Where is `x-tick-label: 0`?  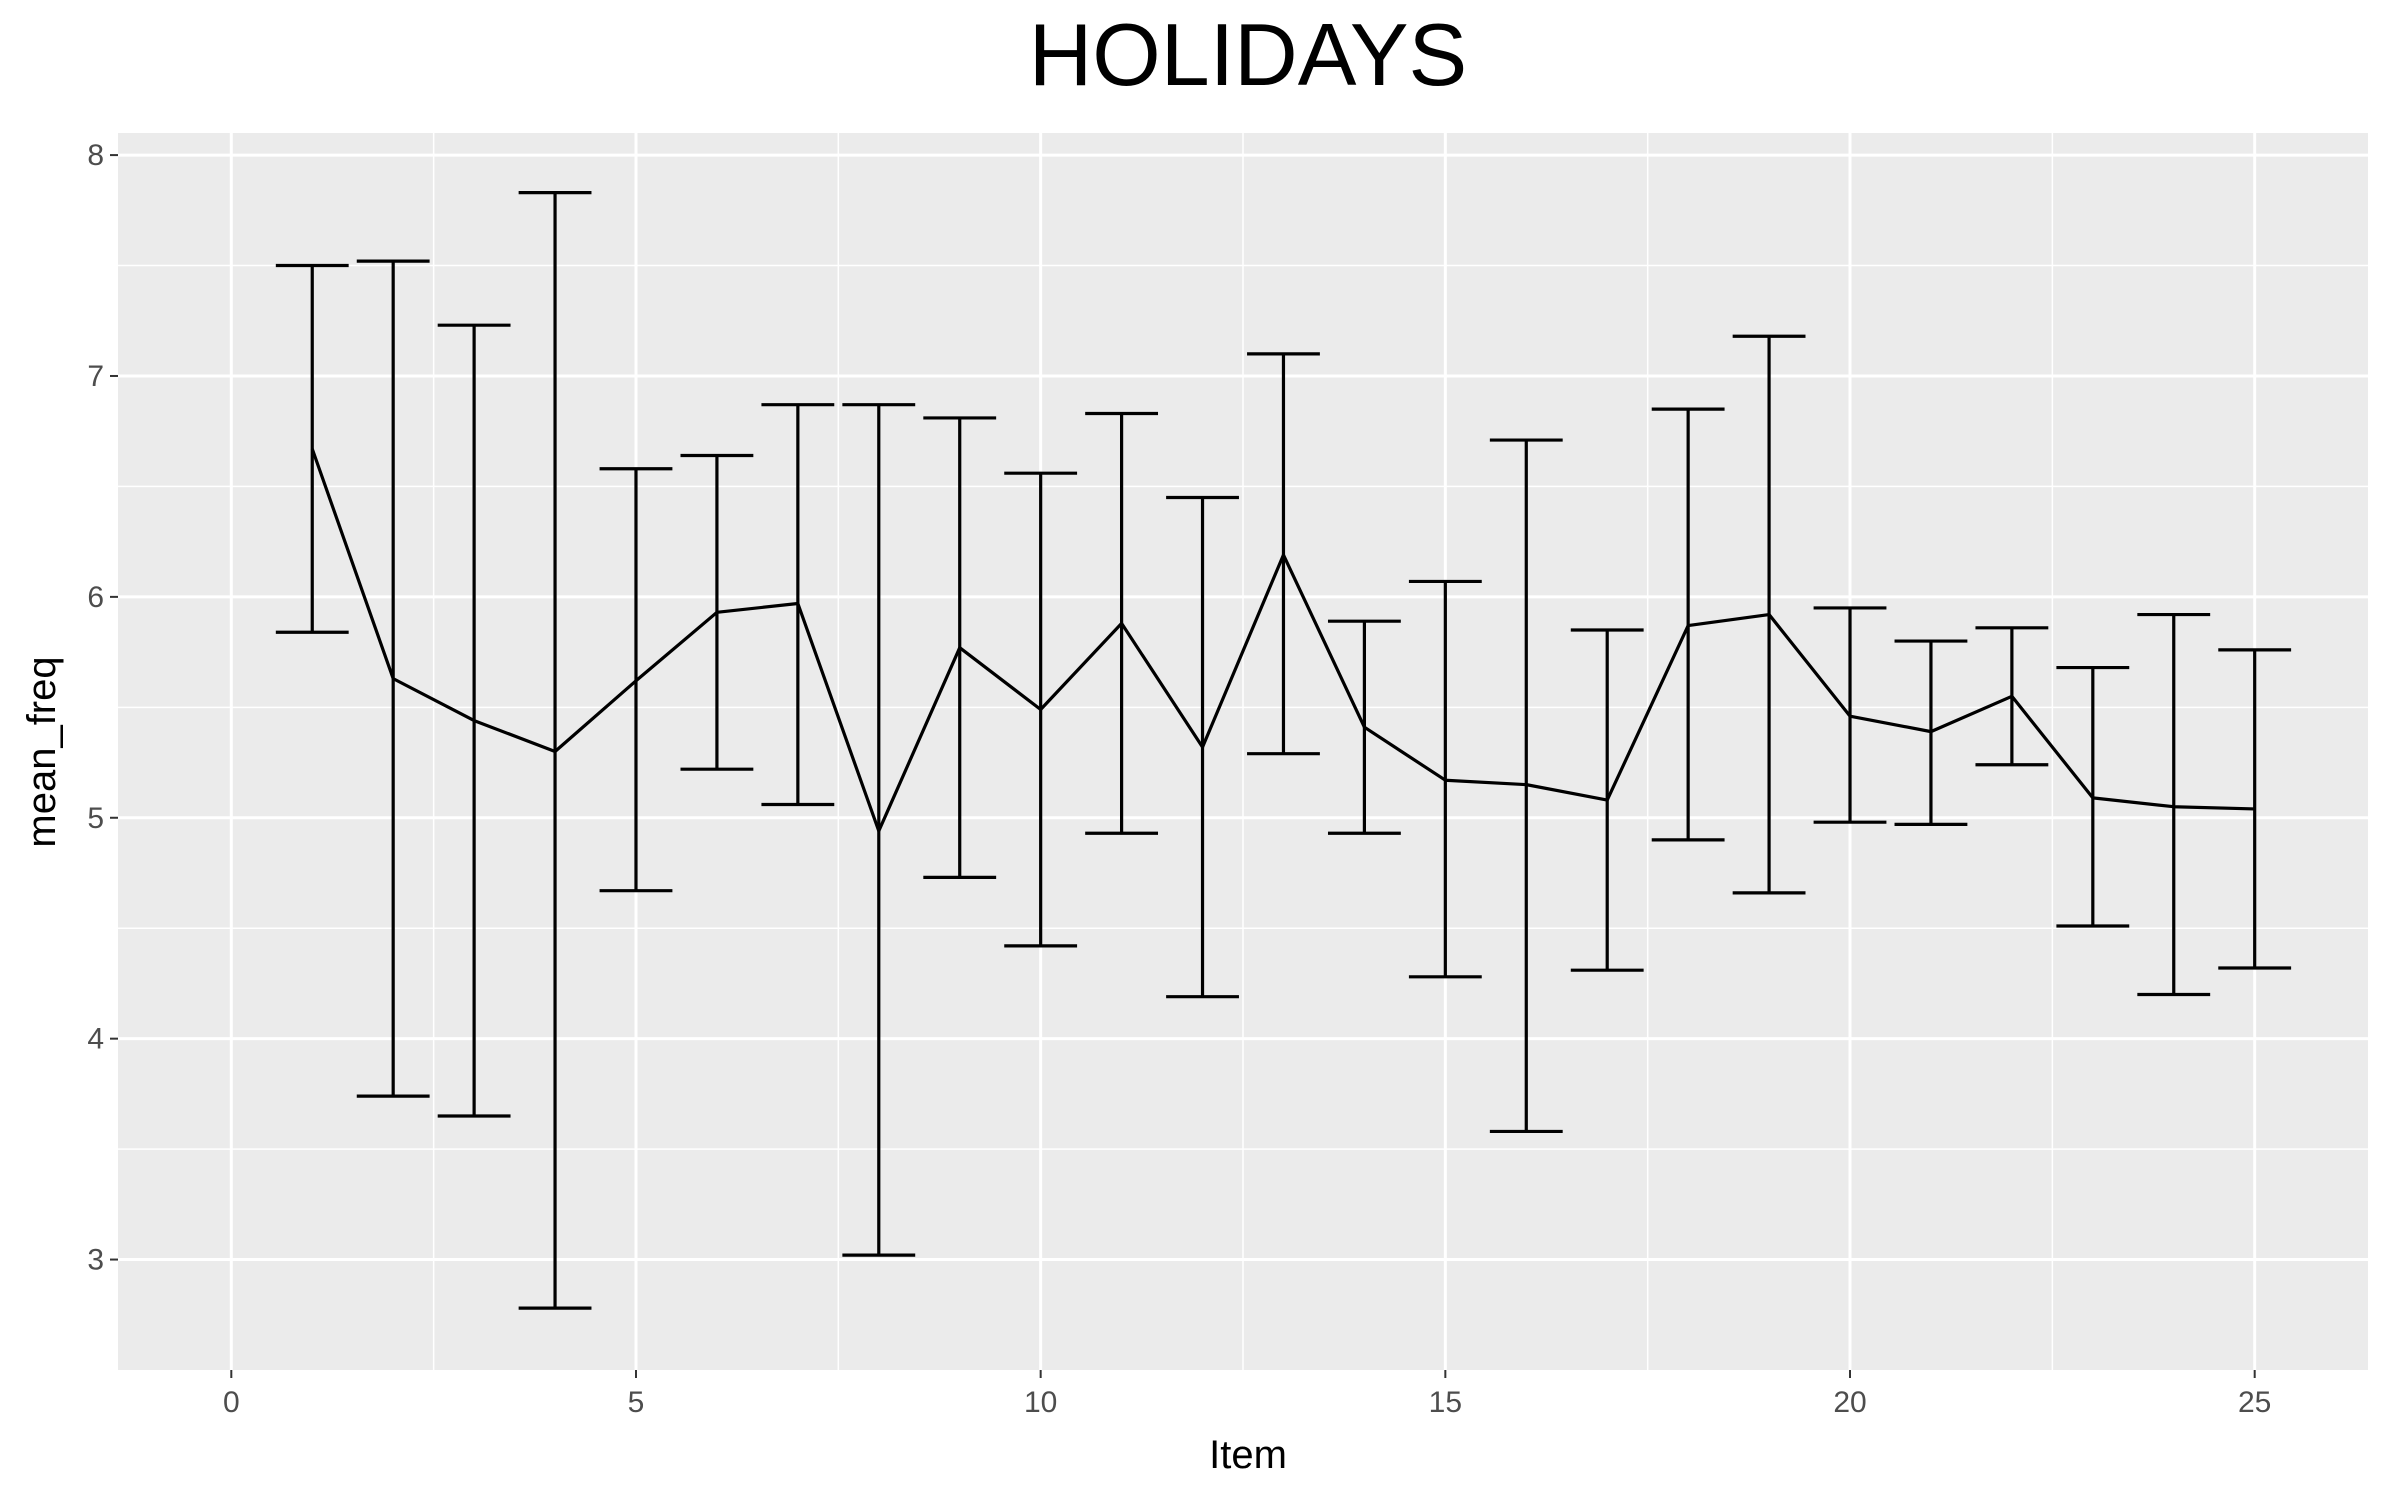 x-tick-label: 0 is located at coordinates (231, 1402).